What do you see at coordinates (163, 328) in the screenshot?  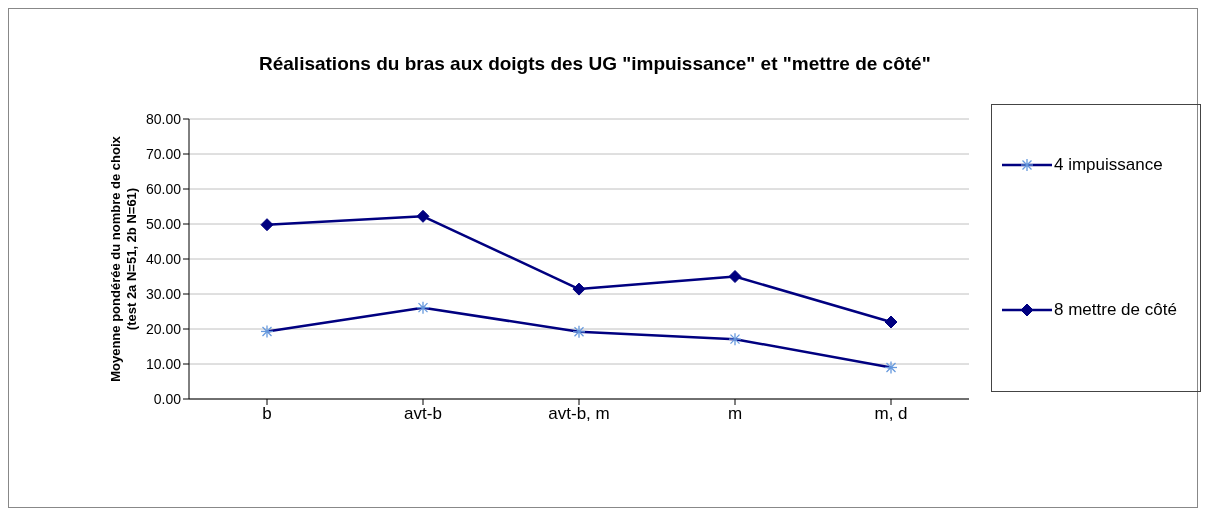 I see `y-tick-label: 20.00` at bounding box center [163, 328].